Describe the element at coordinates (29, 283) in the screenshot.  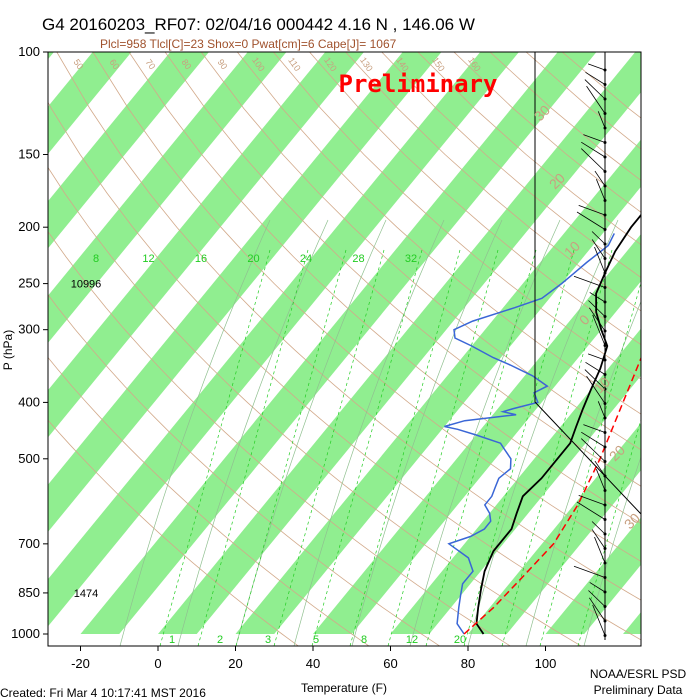
I see `y-tick-label: 250` at that location.